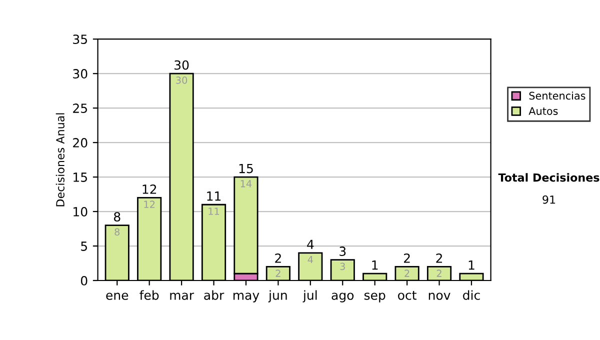  Describe the element at coordinates (117, 296) in the screenshot. I see `x-tick-label: ene` at that location.